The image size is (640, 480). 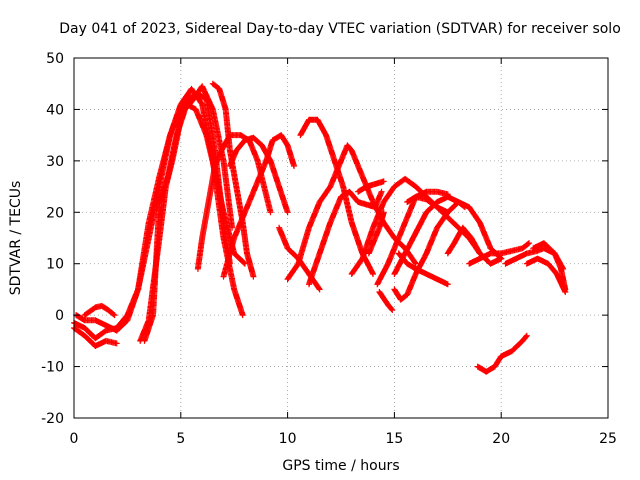 I want to click on y-tick-label: 30, so click(x=55, y=162).